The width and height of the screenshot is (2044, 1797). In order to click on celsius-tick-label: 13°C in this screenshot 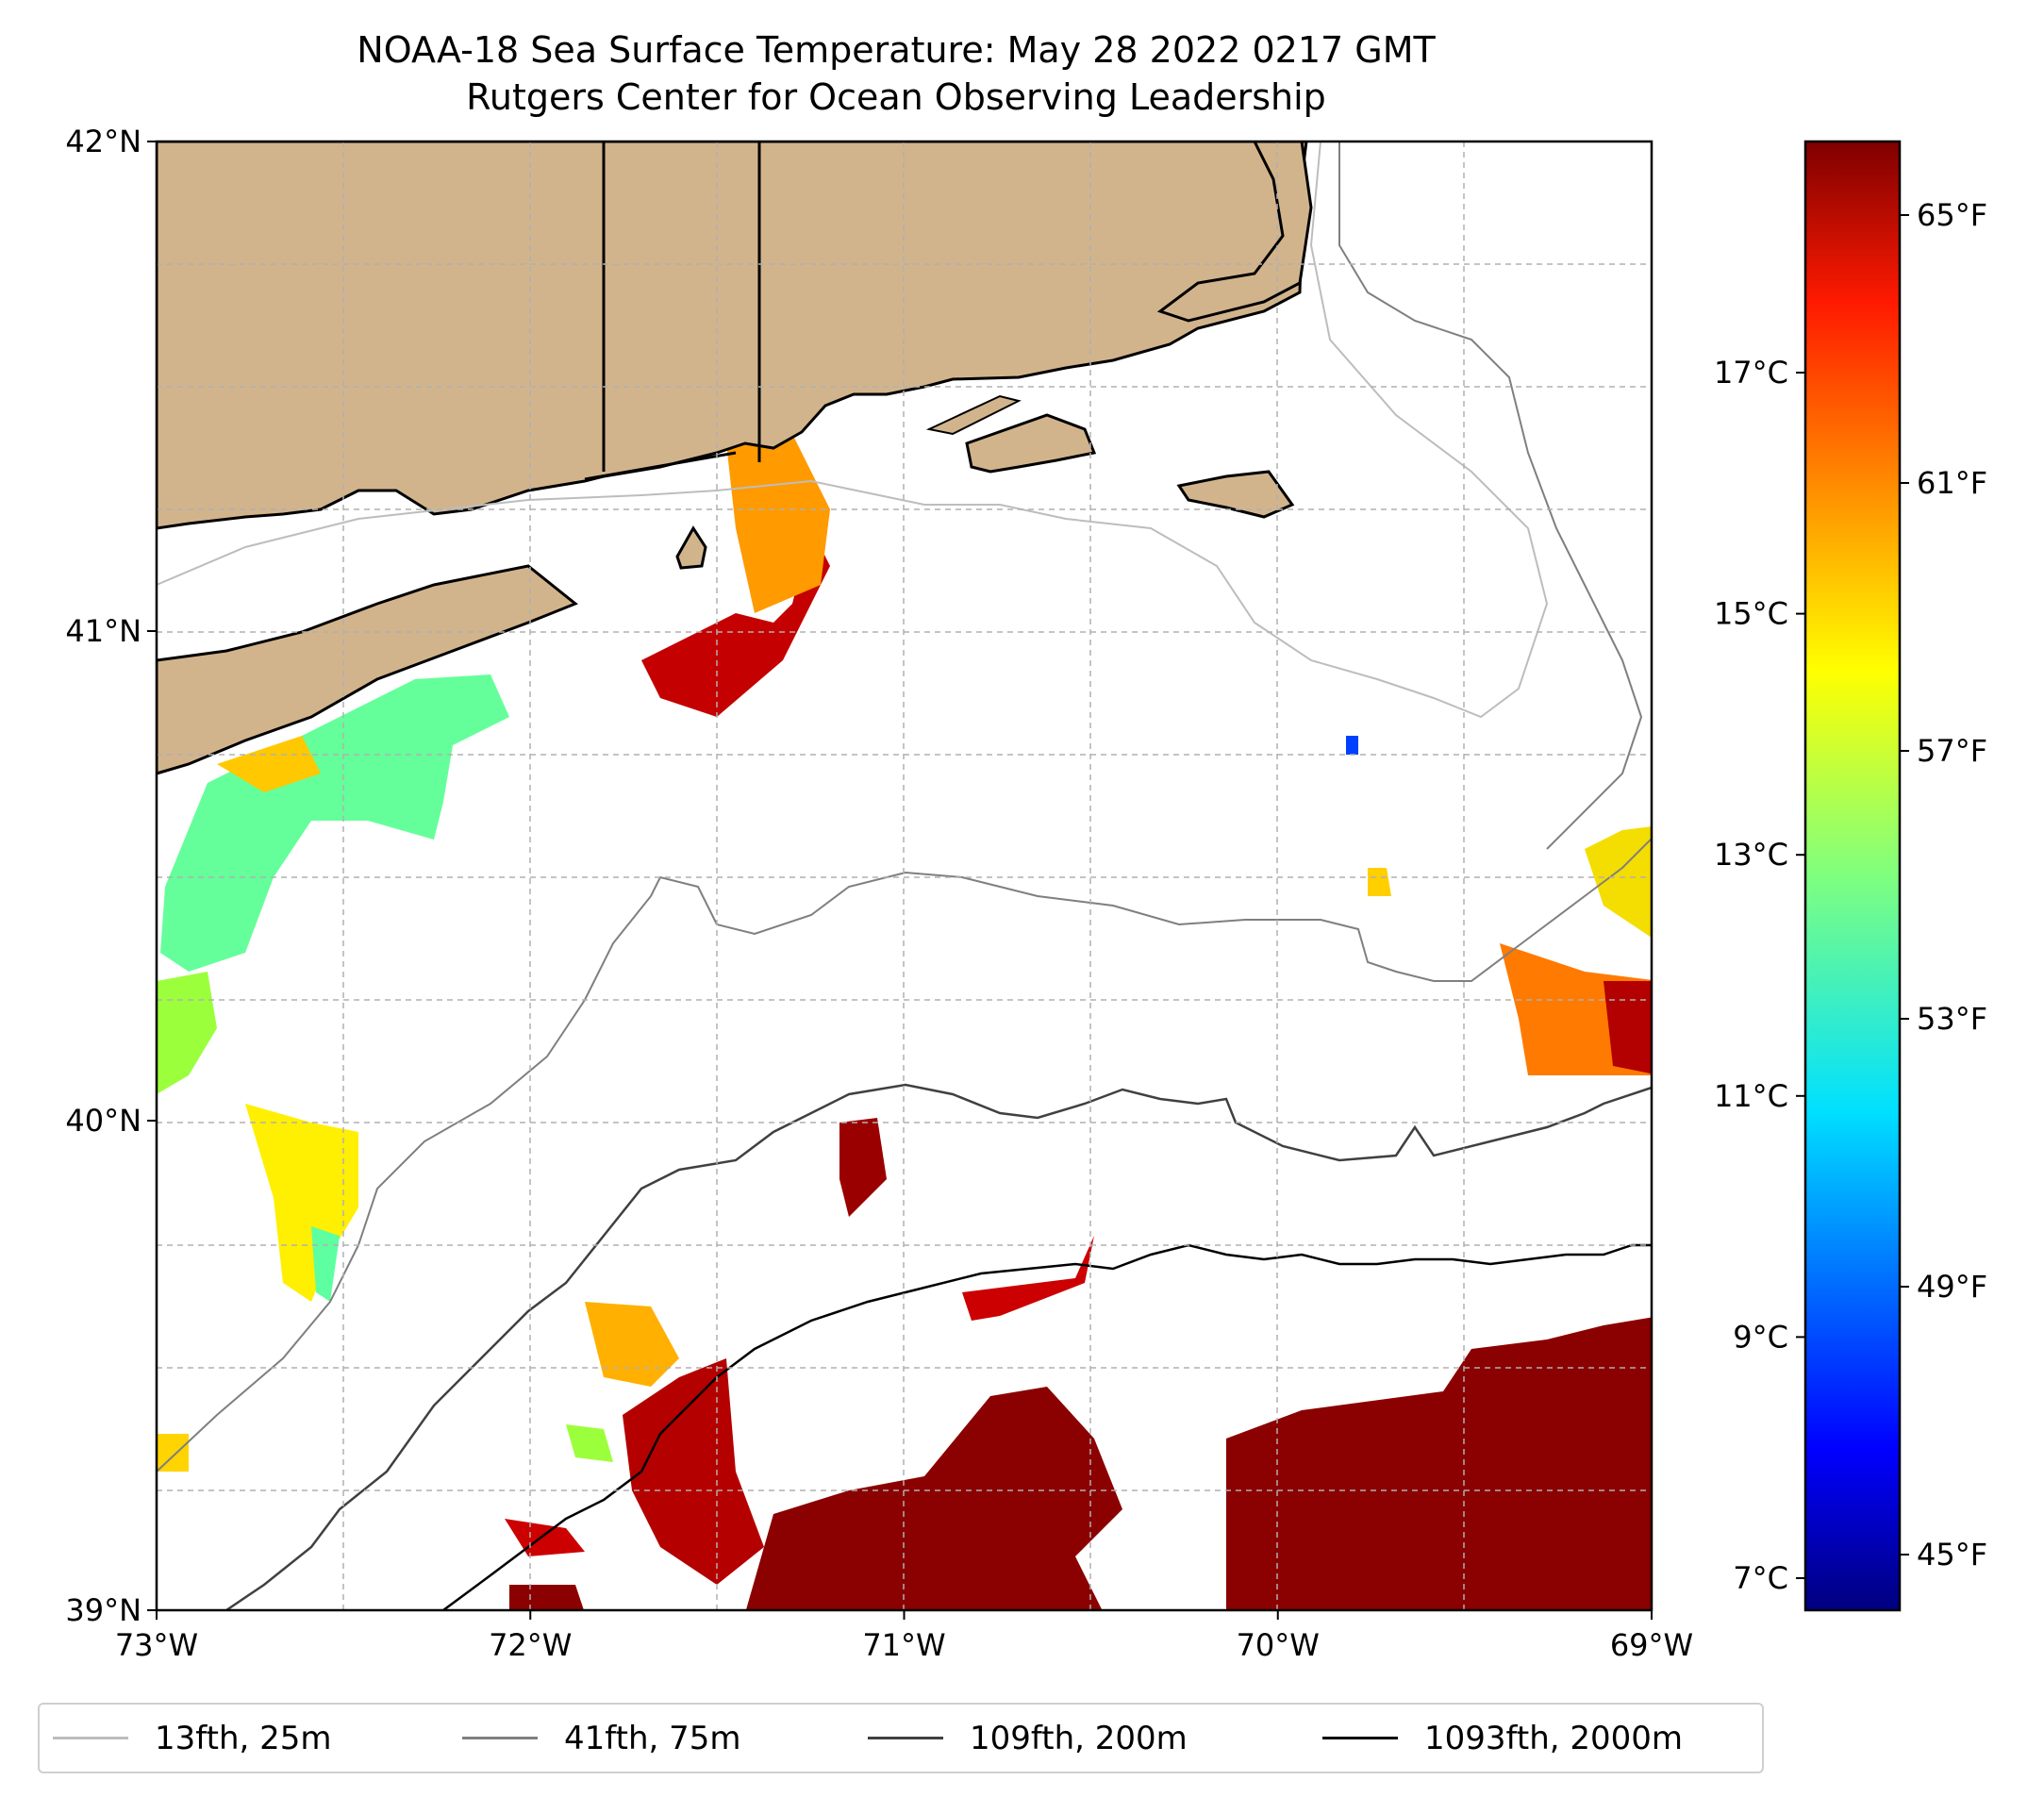, I will do `click(1751, 855)`.